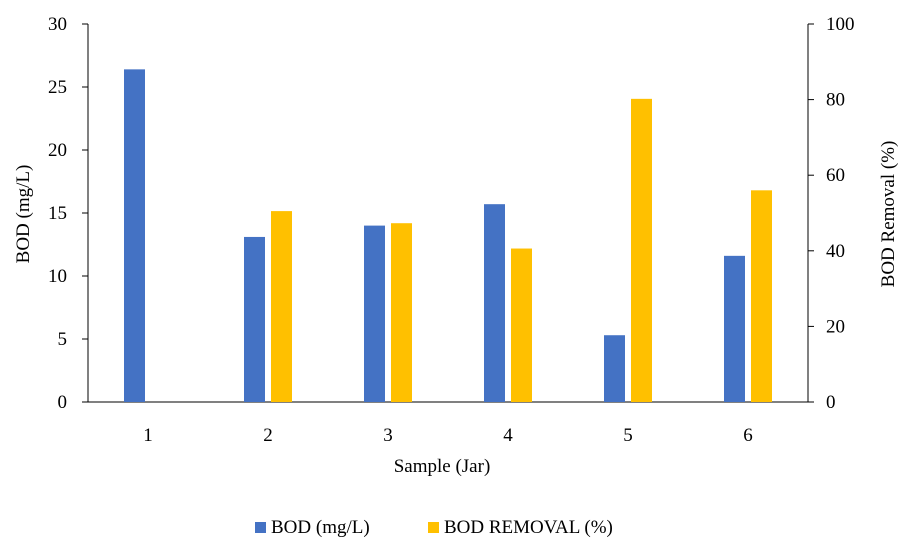 Image resolution: width=900 pixels, height=544 pixels. I want to click on legend-swatch-bod-removal, so click(433, 527).